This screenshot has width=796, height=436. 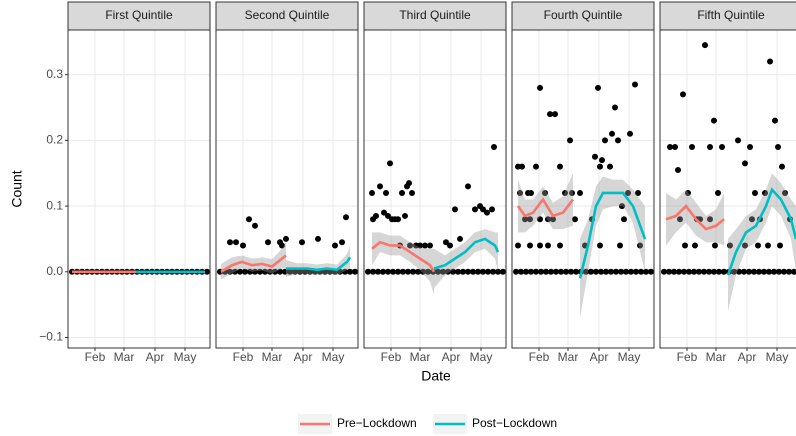 I want to click on strip-title: Second Quintile, so click(x=287, y=15).